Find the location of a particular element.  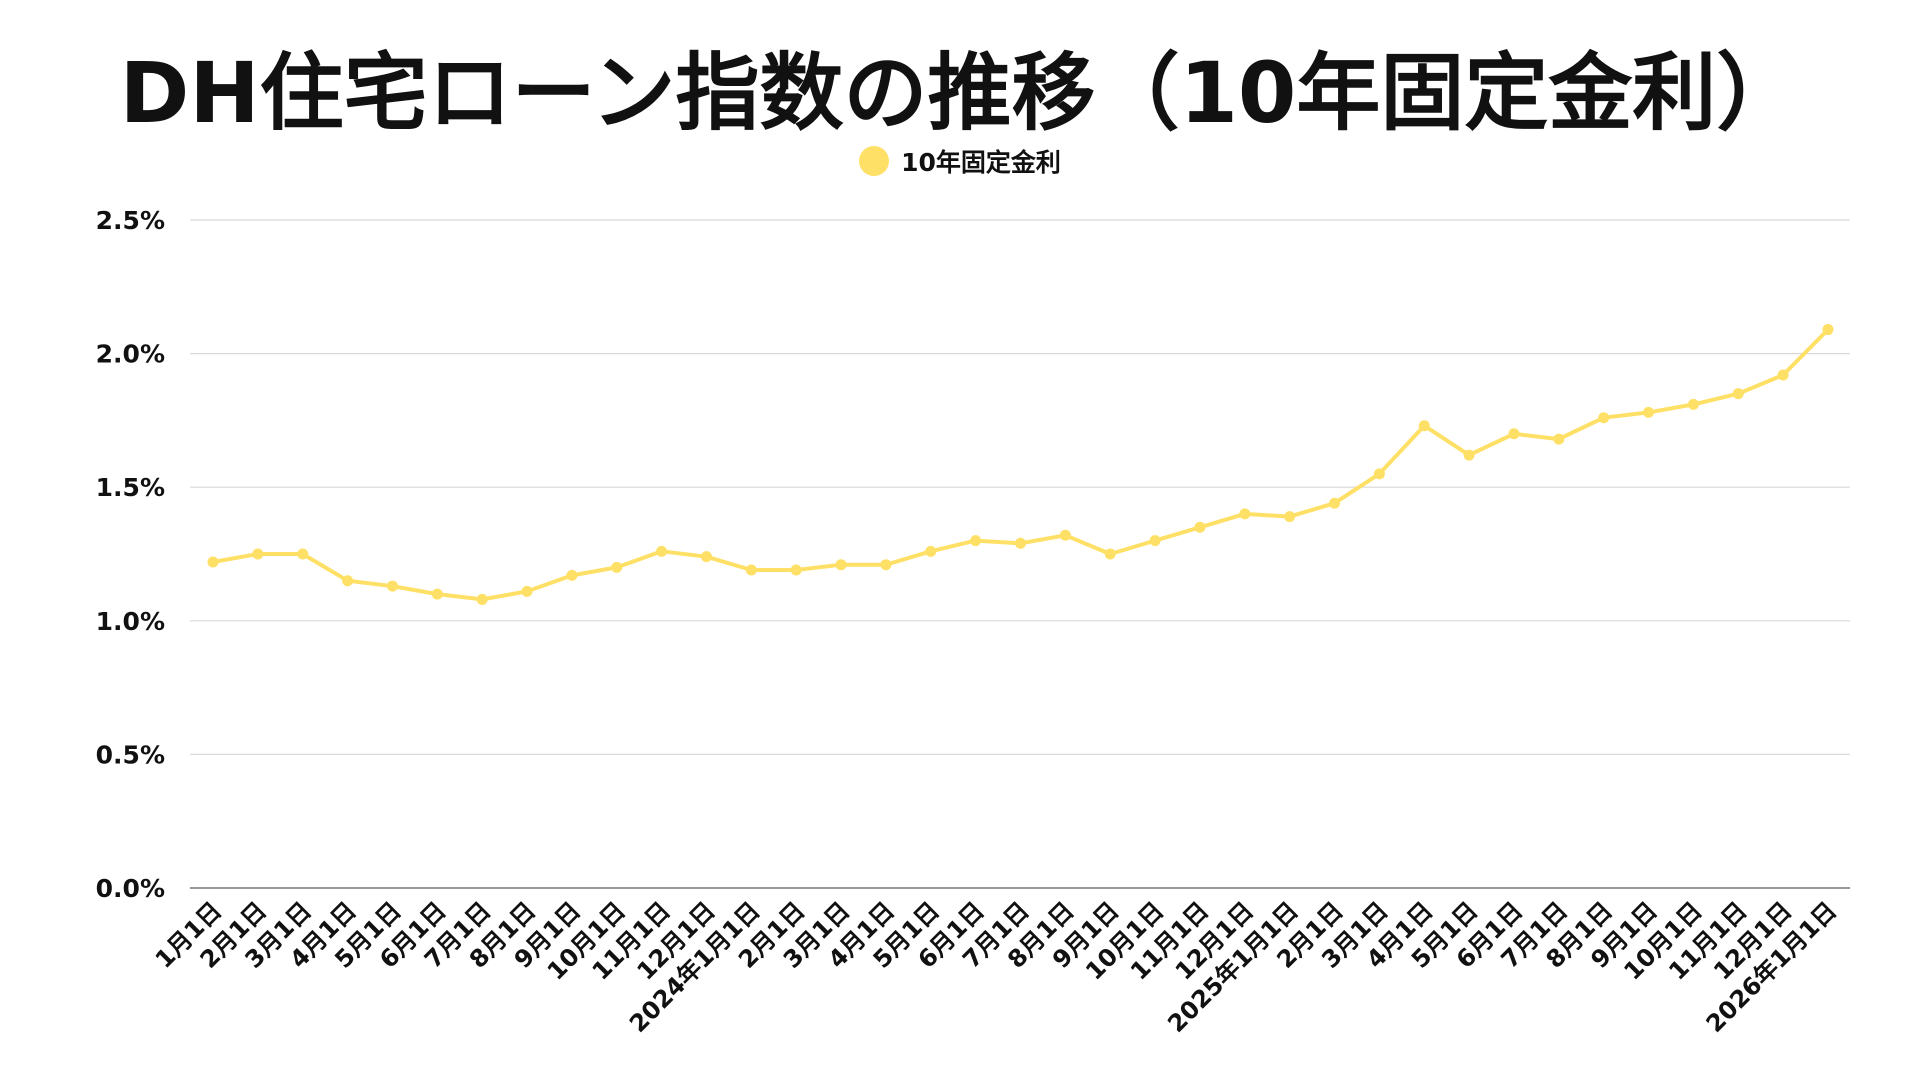

chart-title: DH住宅ローン指数の推移（10年固定金利） is located at coordinates (960, 93).